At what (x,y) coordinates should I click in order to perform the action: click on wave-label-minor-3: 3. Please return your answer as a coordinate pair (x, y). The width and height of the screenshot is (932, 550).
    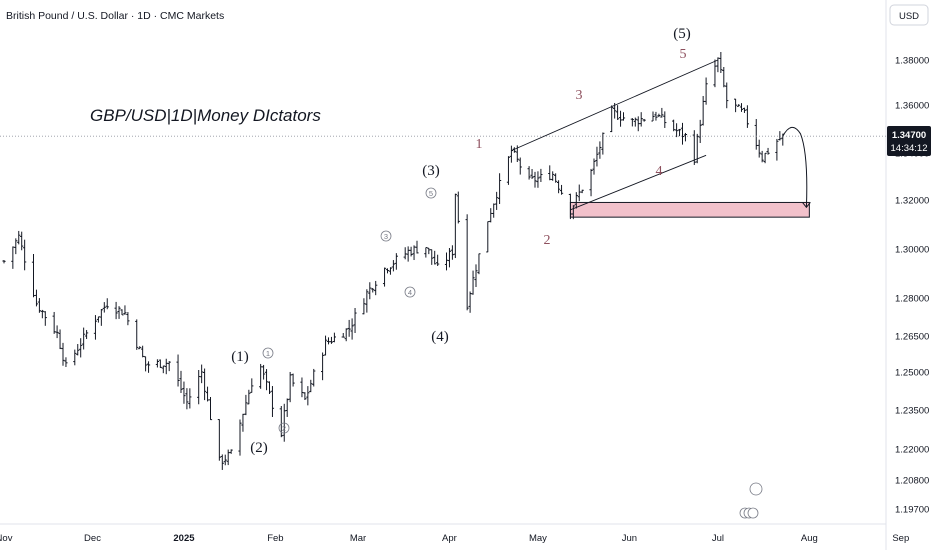
    Looking at the image, I should click on (579, 95).